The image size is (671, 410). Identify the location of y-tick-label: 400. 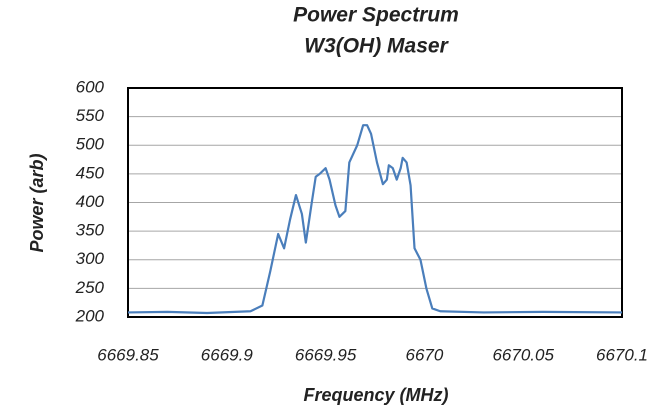
(90, 201).